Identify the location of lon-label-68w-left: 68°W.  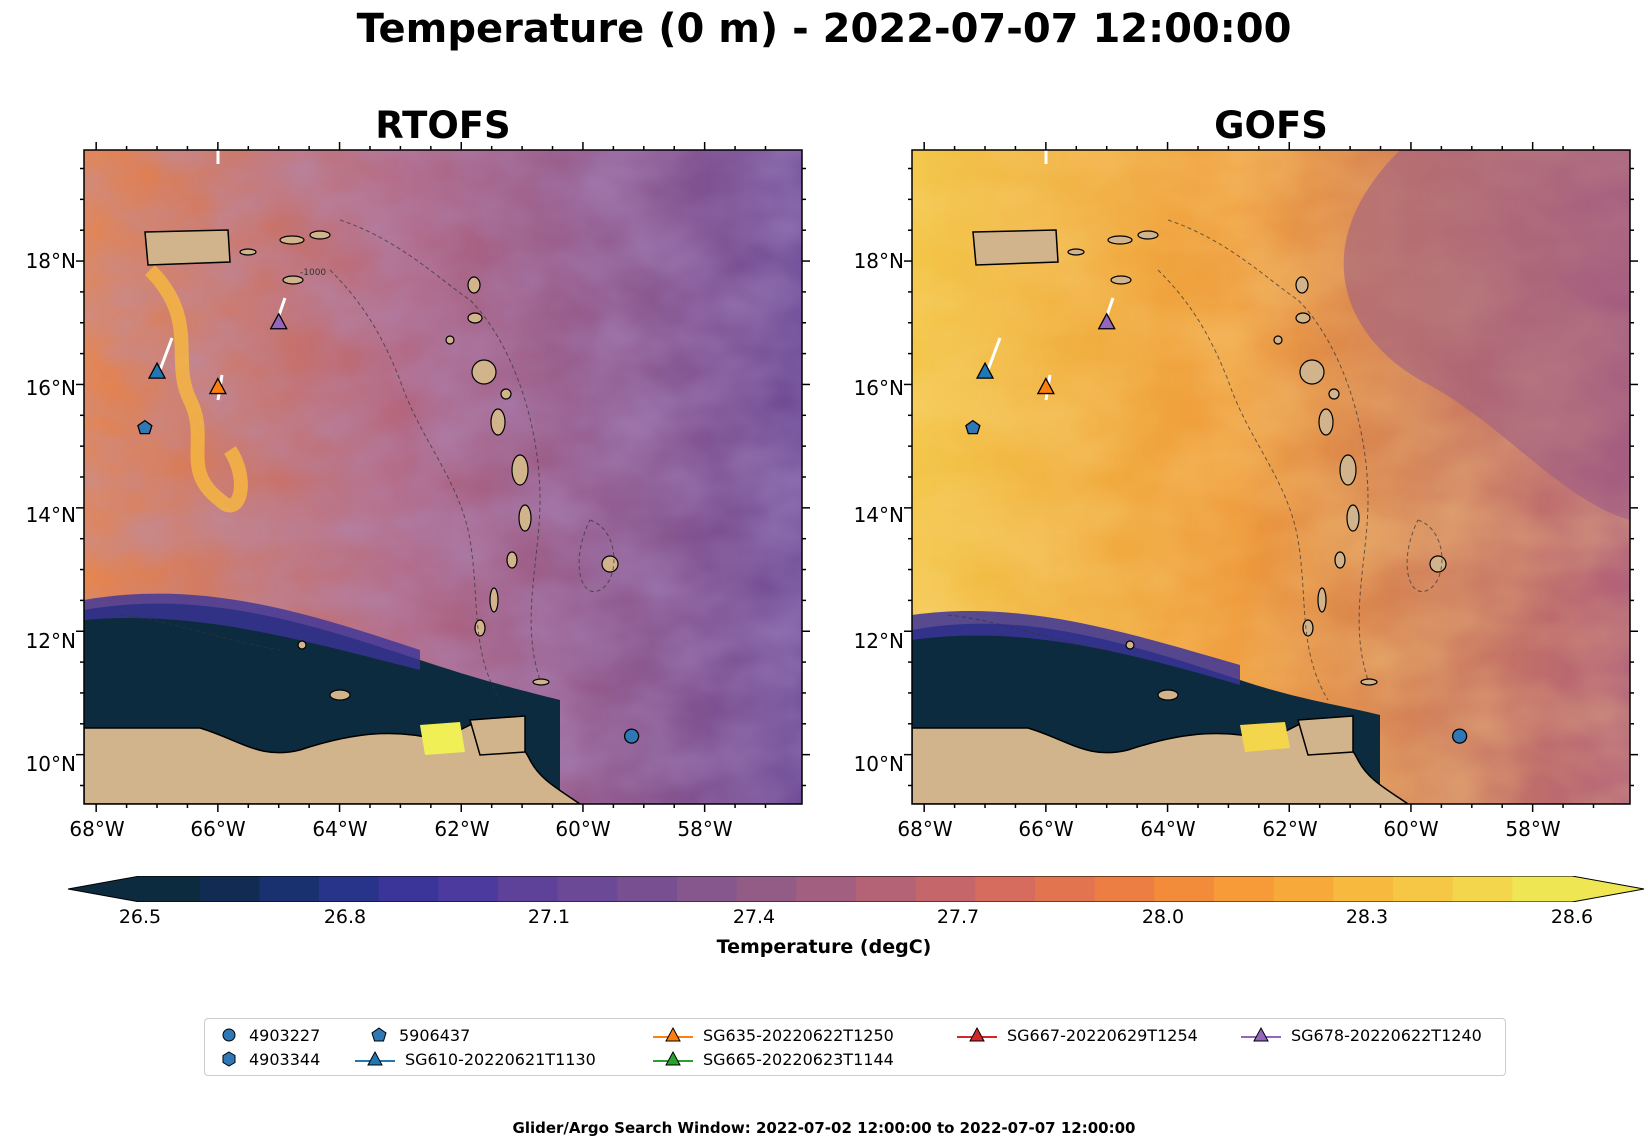
(97, 829).